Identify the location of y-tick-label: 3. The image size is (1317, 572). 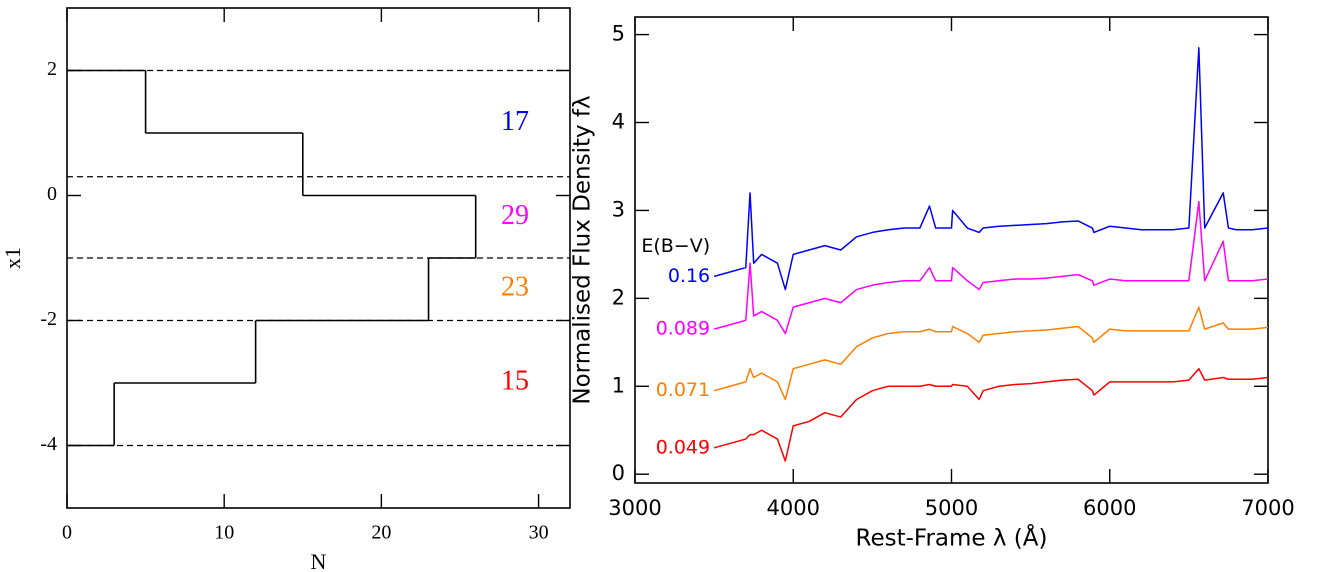
(618, 209).